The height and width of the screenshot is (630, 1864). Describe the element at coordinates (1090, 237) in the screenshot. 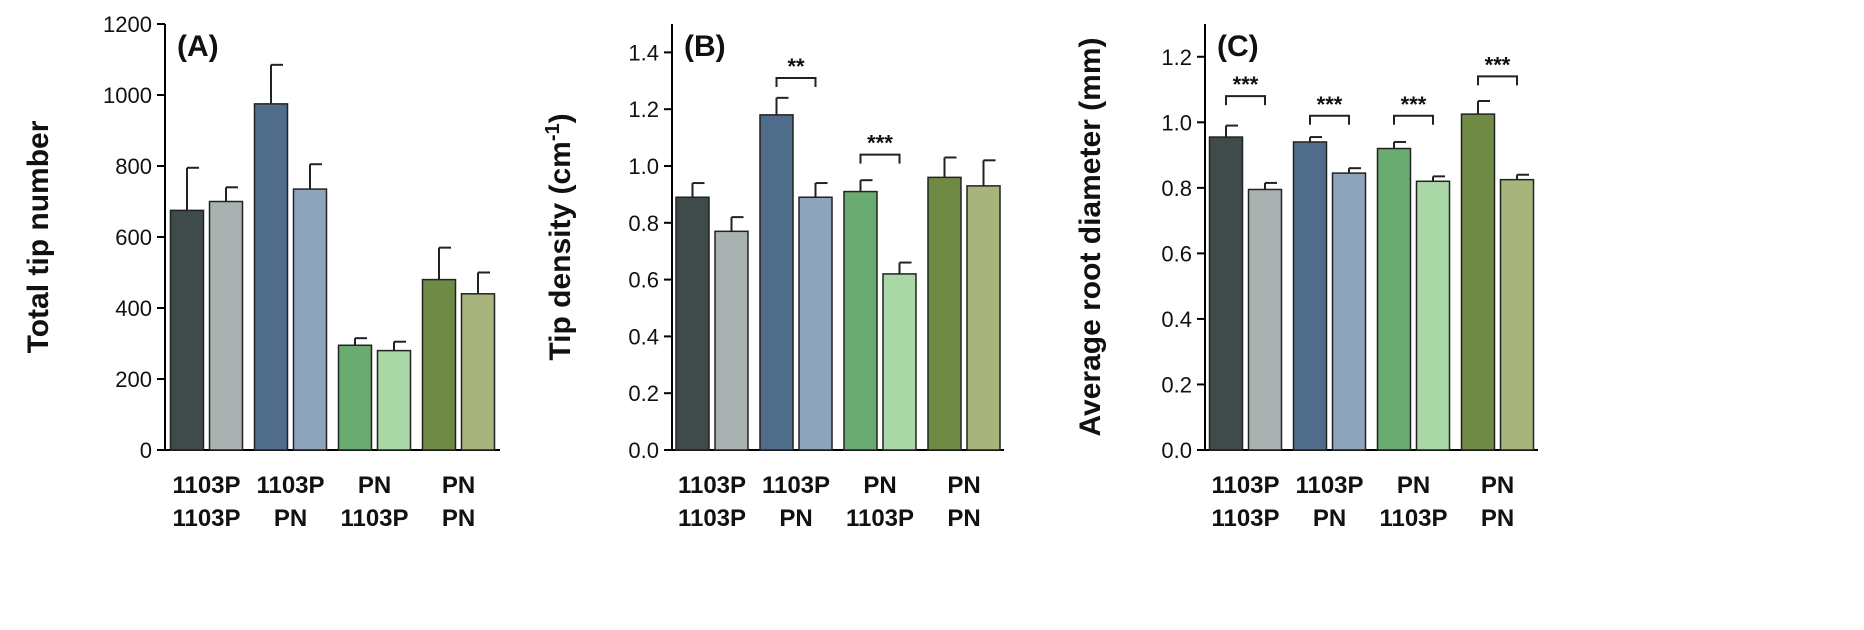

I see `y-axis-label: Average root diameter (mm)` at that location.